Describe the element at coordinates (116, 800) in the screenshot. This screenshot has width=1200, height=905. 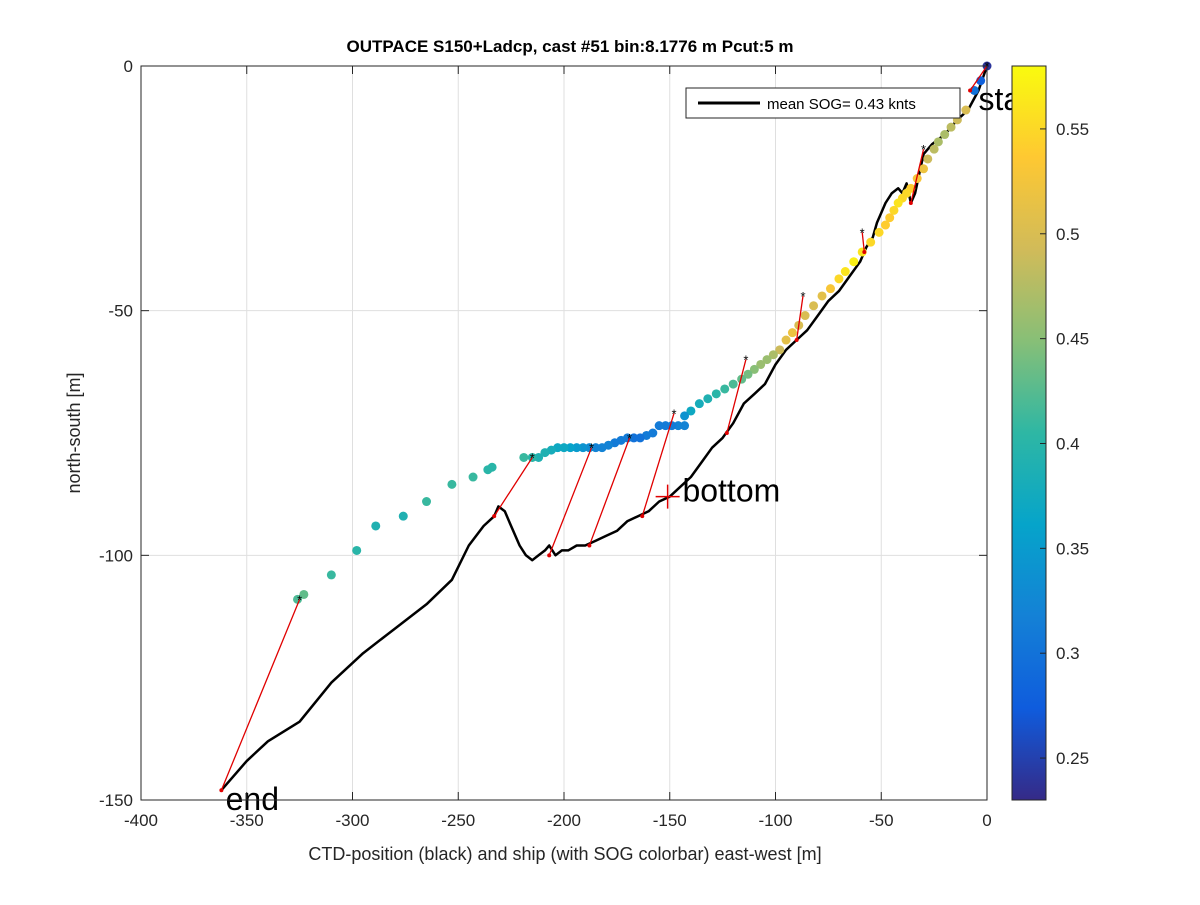
I see `tick-label-y: -150` at that location.